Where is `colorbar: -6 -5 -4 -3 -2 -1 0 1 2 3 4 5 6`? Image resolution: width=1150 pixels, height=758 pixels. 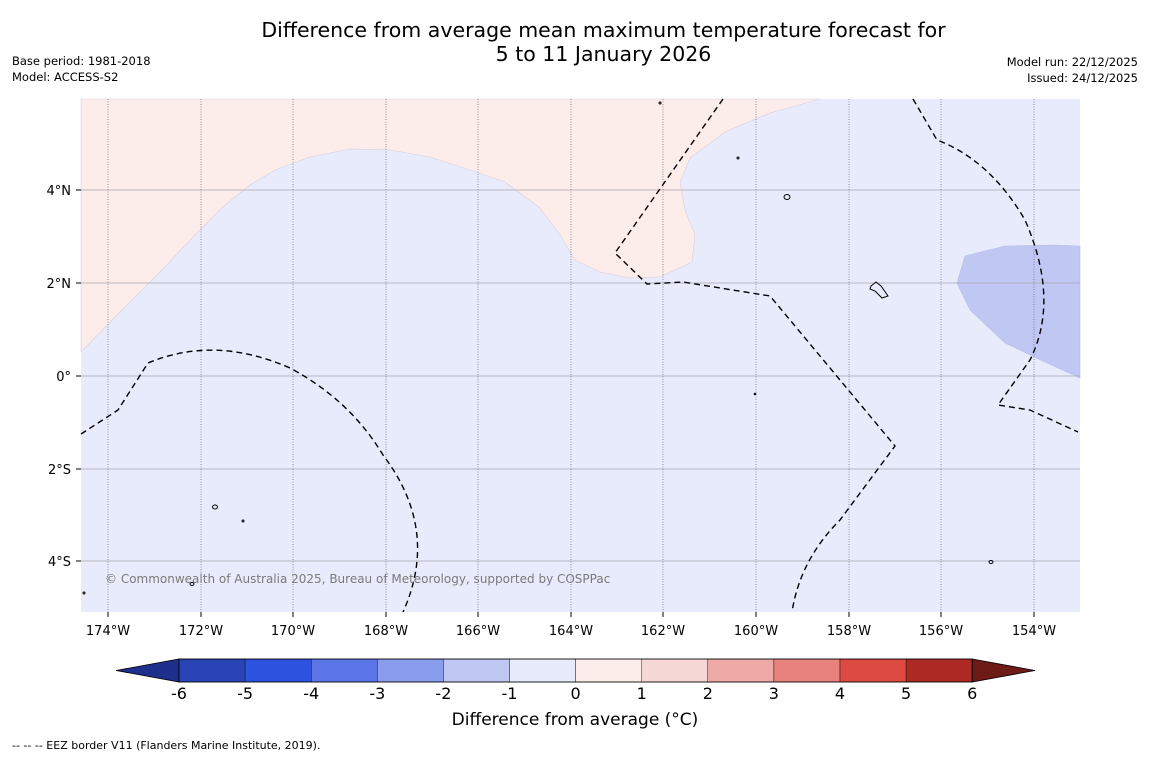
colorbar: -6 -5 -4 -3 -2 -1 0 1 2 3 4 5 6 is located at coordinates (575, 680).